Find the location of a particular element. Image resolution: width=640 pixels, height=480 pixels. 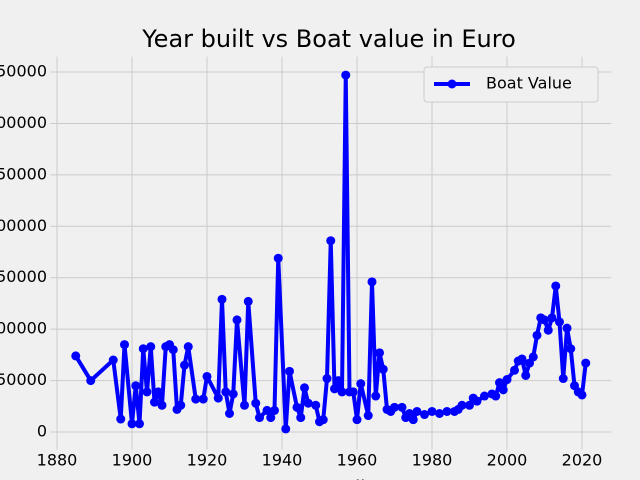

y-tick-label: 0 is located at coordinates (42, 431).